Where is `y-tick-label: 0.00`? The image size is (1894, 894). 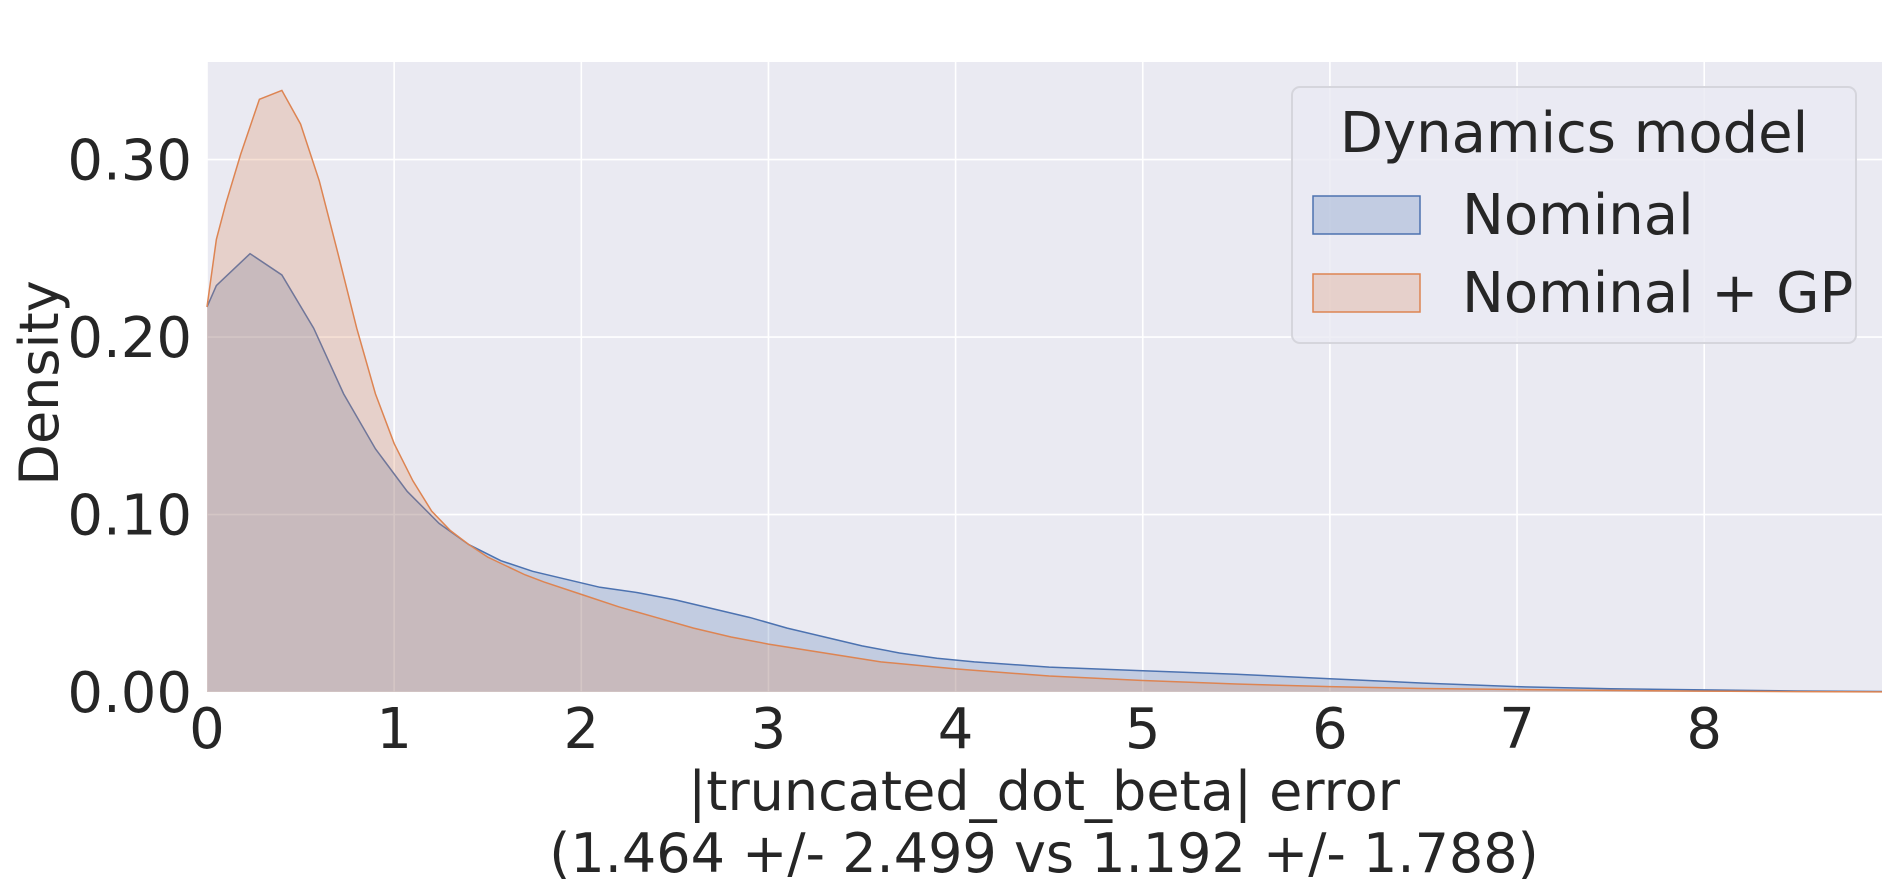 y-tick-label: 0.00 is located at coordinates (129, 693).